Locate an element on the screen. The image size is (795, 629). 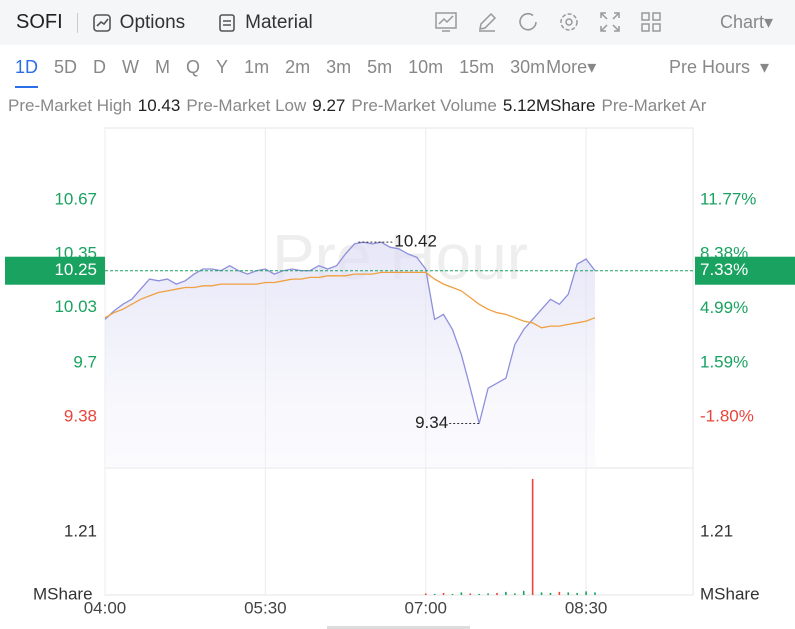
period-tab: 5D is located at coordinates (66, 66).